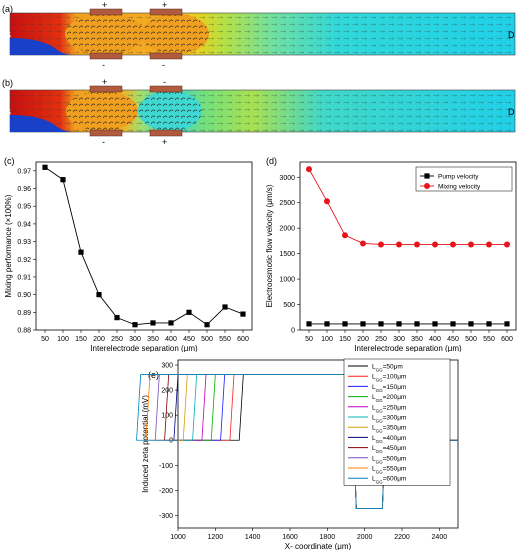 The image size is (525, 550). I want to click on electrode-top-1-b, so click(106, 89).